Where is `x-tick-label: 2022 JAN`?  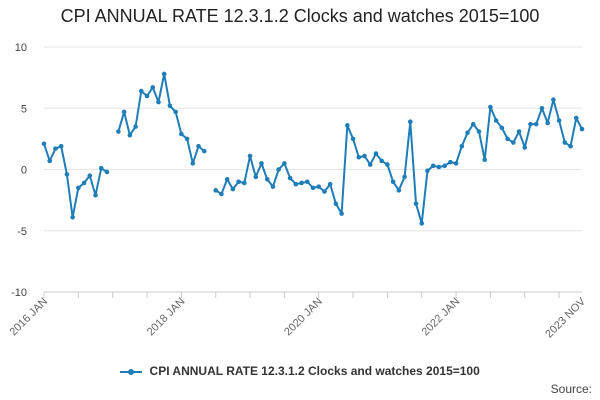
x-tick-label: 2022 JAN is located at coordinates (441, 317).